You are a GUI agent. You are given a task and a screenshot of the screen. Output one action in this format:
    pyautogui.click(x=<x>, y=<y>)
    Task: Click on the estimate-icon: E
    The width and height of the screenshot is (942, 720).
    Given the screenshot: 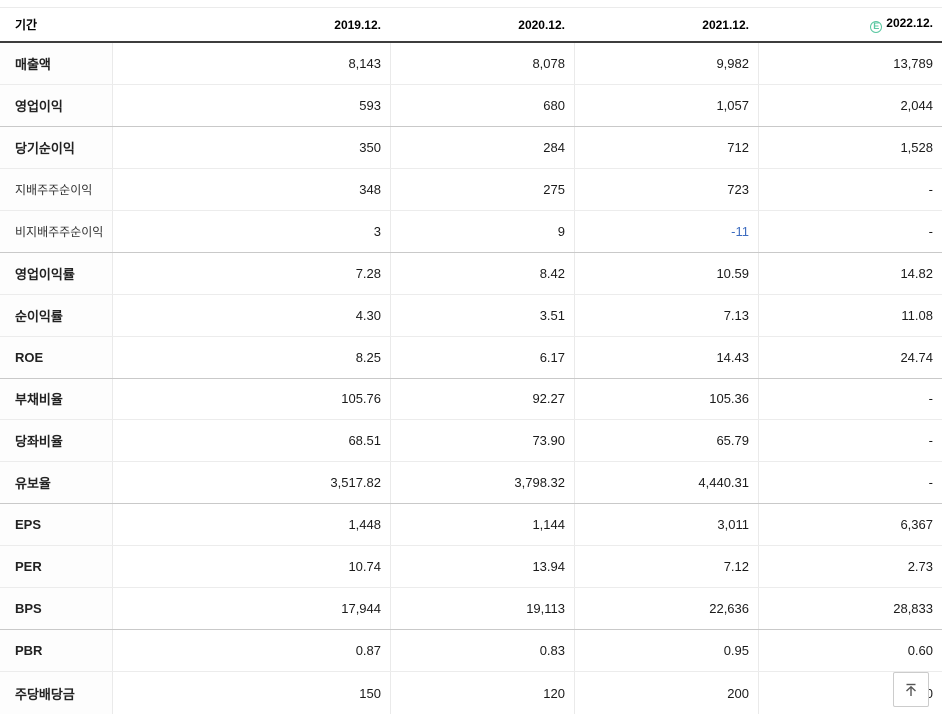 What is the action you would take?
    pyautogui.click(x=876, y=26)
    